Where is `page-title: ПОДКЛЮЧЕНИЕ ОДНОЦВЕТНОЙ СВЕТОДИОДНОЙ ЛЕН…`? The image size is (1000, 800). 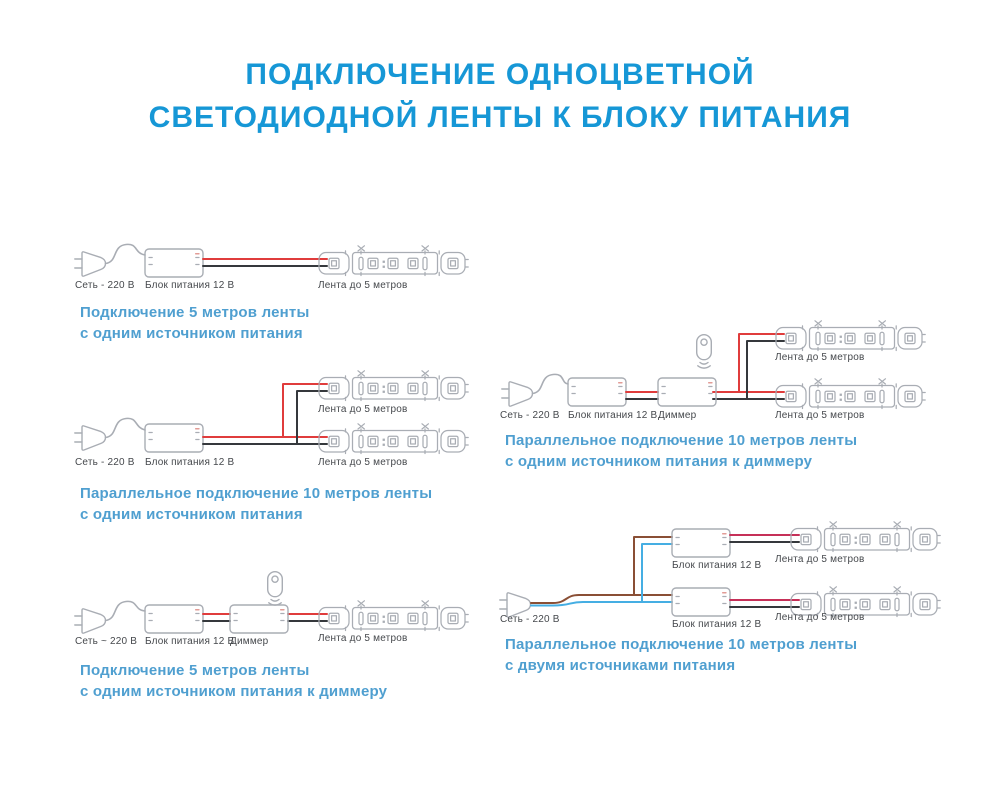
page-title: ПОДКЛЮЧЕНИЕ ОДНОЦВЕТНОЙ СВЕТОДИОДНОЙ ЛЕН… is located at coordinates (500, 96).